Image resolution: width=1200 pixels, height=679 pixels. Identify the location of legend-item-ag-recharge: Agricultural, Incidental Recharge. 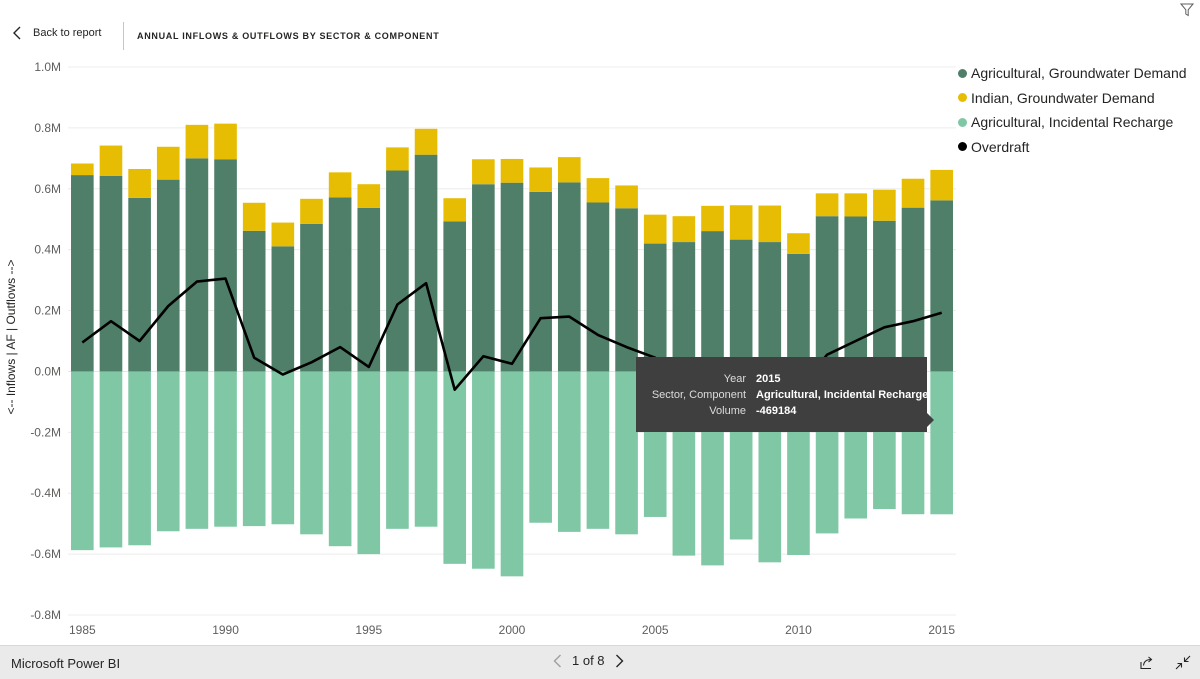
(1072, 122).